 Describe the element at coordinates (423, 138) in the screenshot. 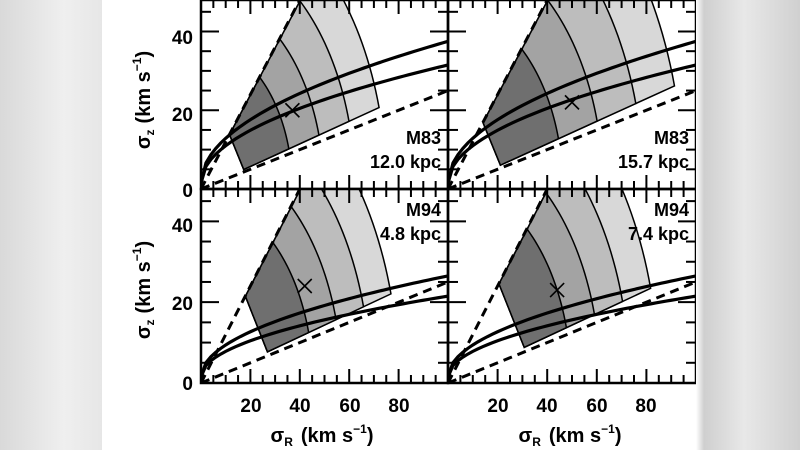

I see `panel1-galaxy: M83` at that location.